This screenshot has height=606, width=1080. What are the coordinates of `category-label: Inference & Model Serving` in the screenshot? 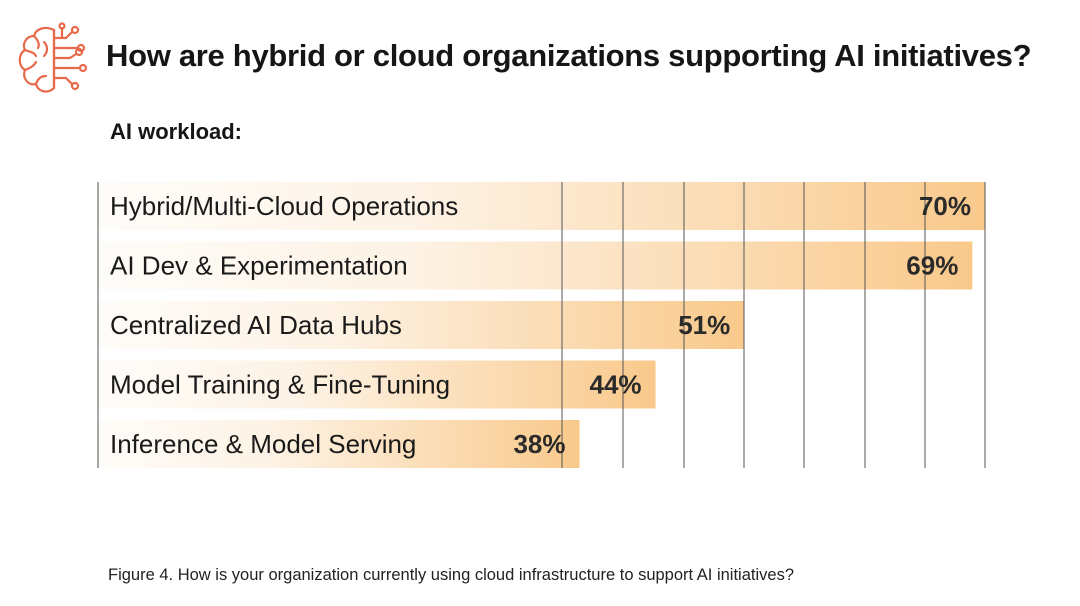 It's located at (263, 444).